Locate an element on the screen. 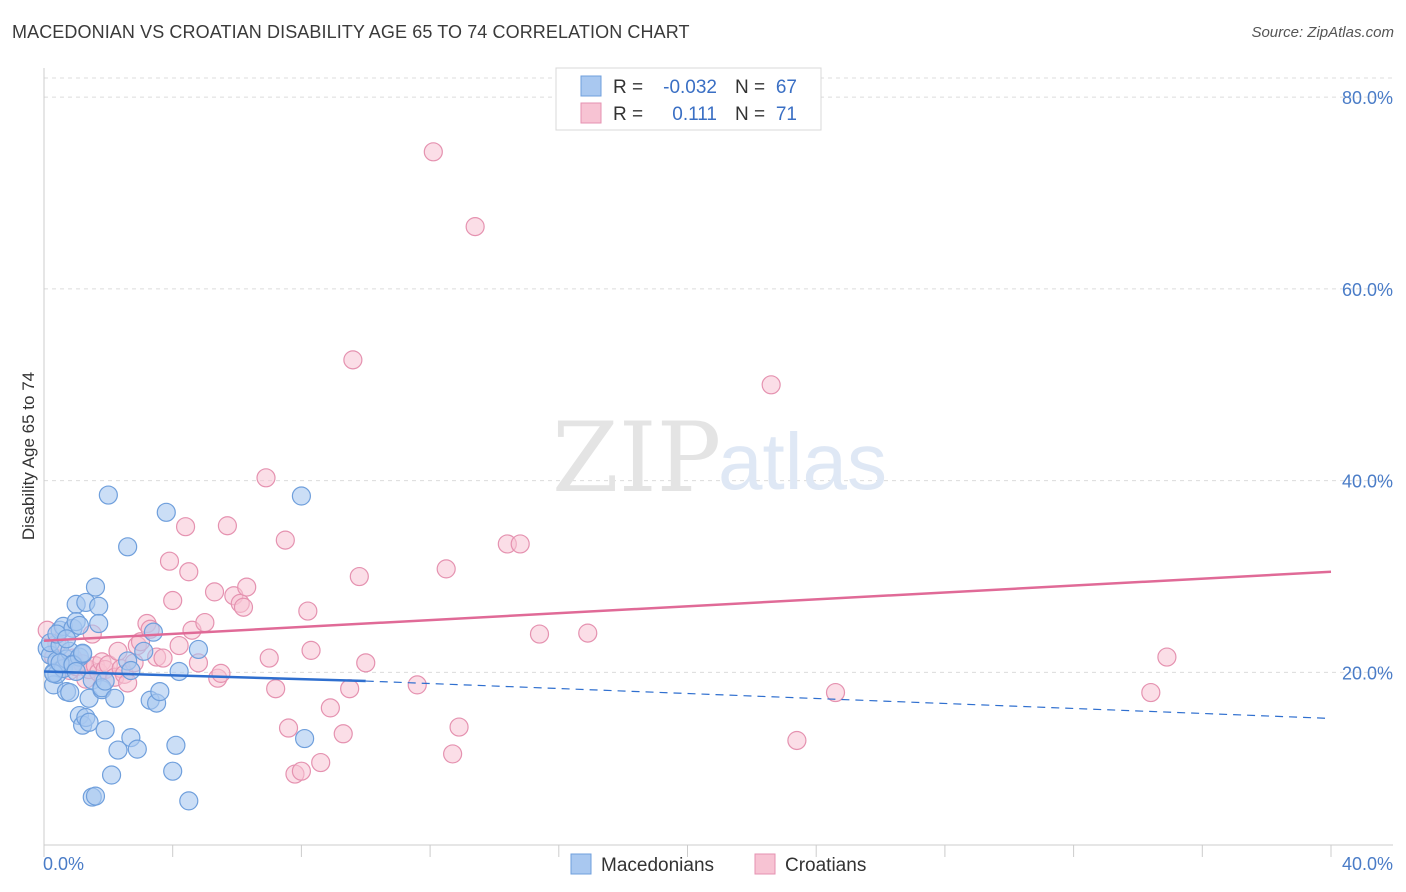 This screenshot has height=892, width=1406. watermark: ZIP atlas is located at coordinates (719, 458).